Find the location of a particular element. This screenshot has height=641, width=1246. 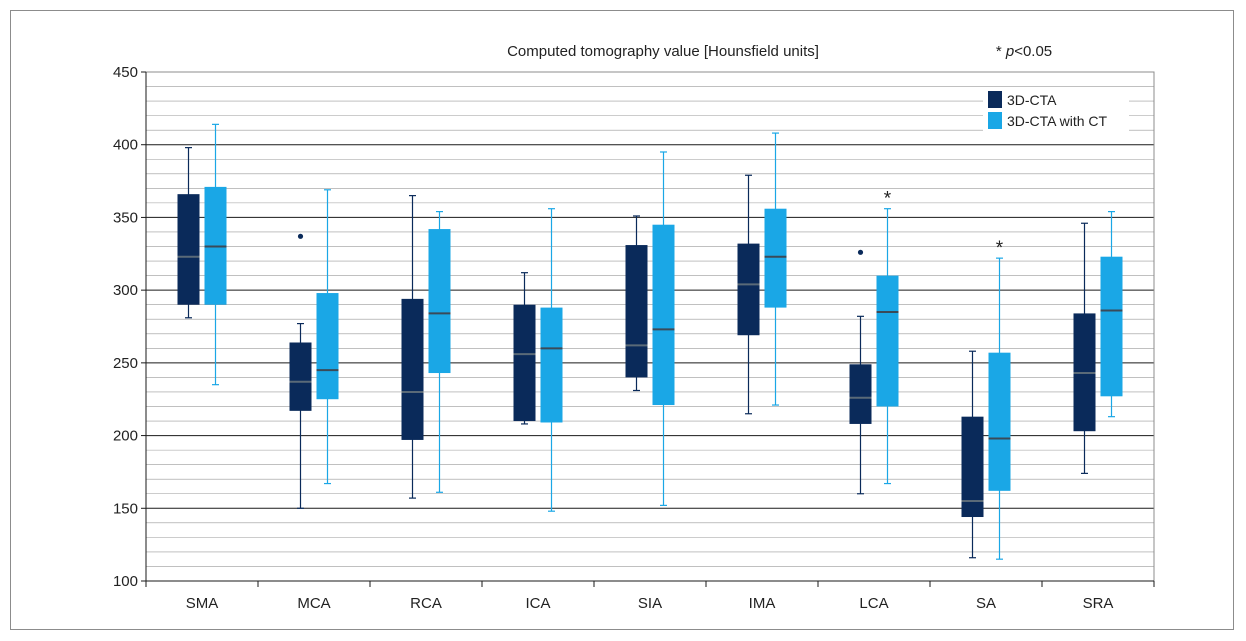

y-tick-label: 400 is located at coordinates (125, 145).